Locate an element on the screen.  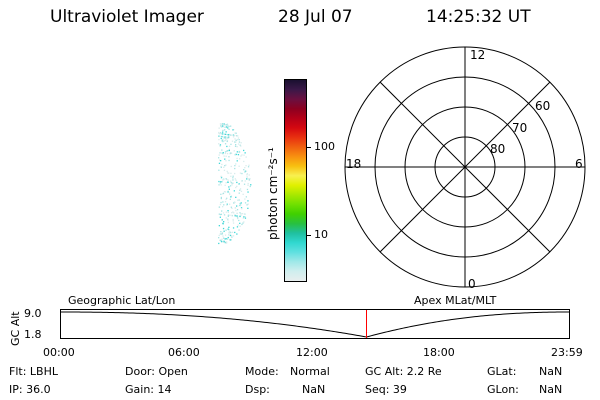
x-tick-2359: 23:59 is located at coordinates (567, 352).